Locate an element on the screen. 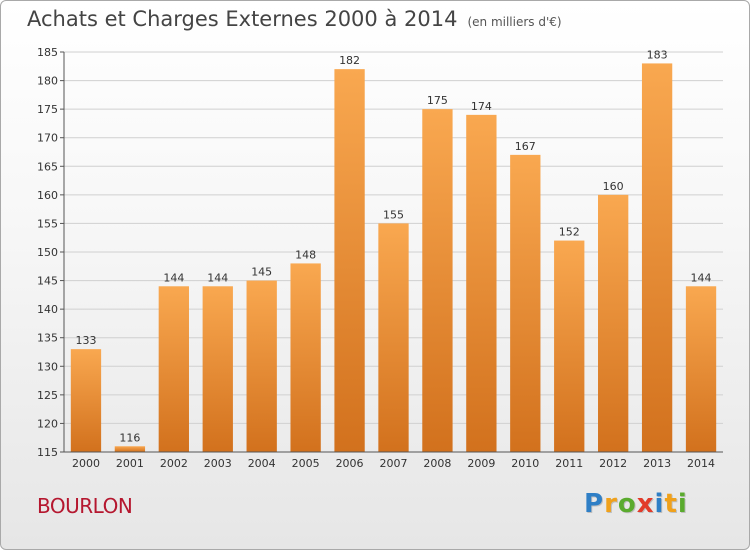 This screenshot has height=550, width=750. x-tick-label: 2003 is located at coordinates (218, 463).